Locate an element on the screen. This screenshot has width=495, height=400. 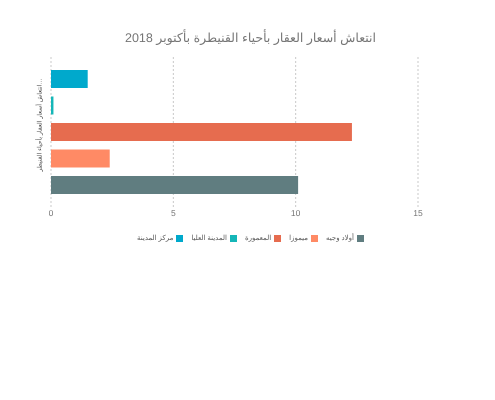
x-tick-label: 10 is located at coordinates (295, 213).